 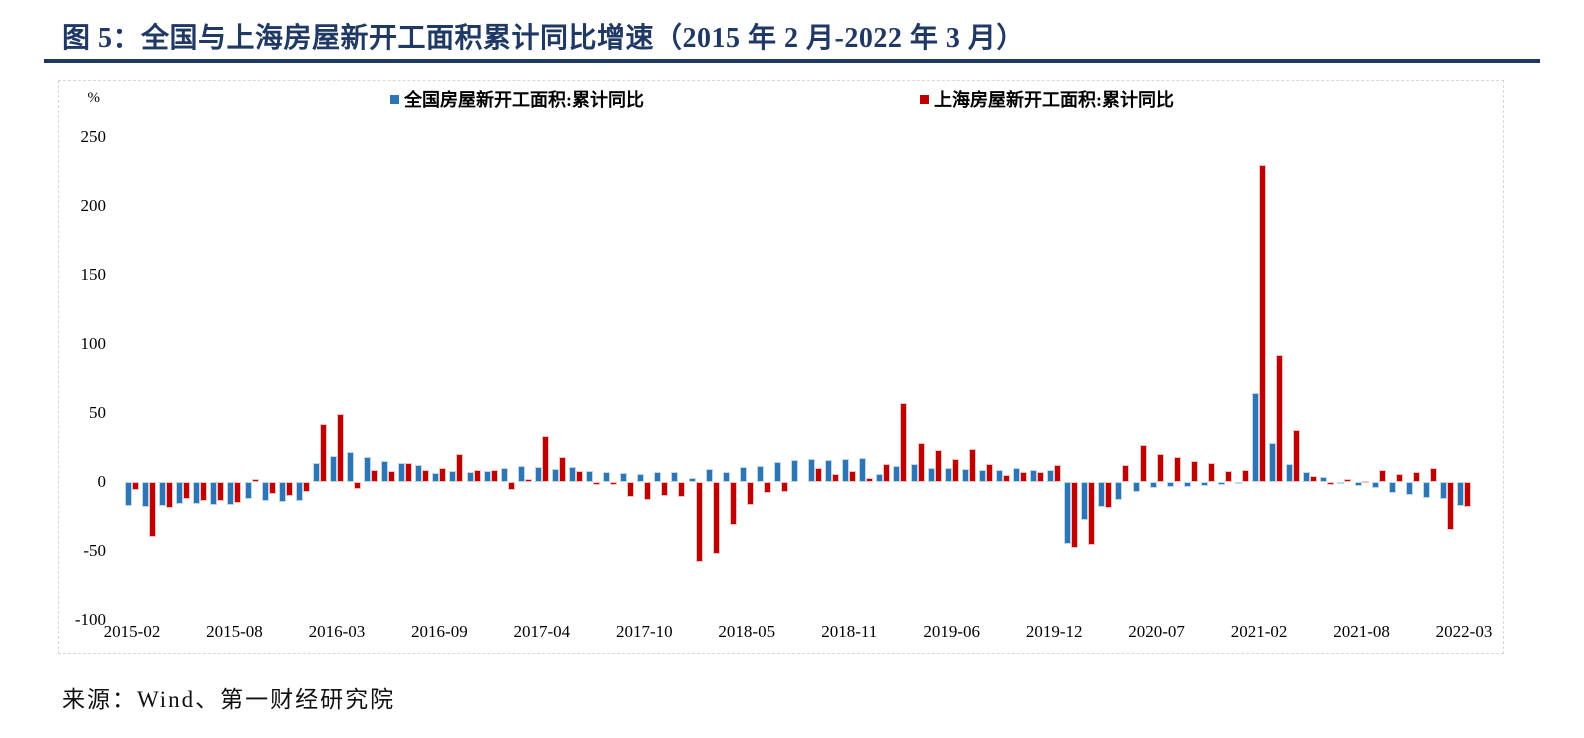 What do you see at coordinates (924, 99) in the screenshot?
I see `legend-swatch-shanghai` at bounding box center [924, 99].